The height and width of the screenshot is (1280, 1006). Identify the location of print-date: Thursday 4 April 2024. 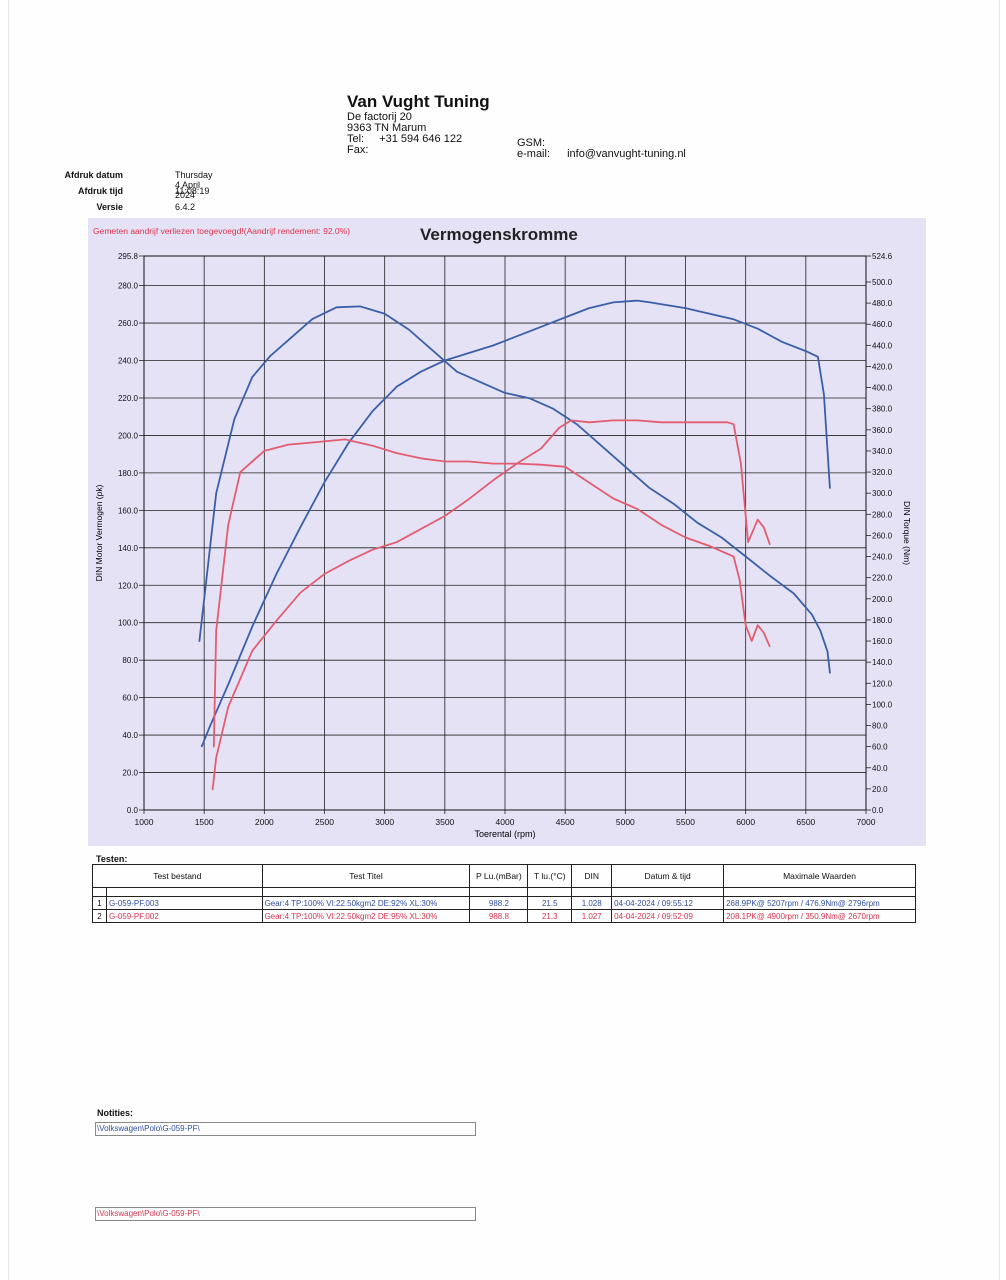
(194, 185).